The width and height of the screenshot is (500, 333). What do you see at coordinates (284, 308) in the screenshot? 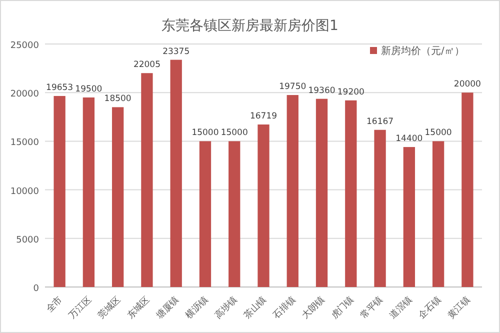
I see `x-tick-label: 石排镇` at bounding box center [284, 308].